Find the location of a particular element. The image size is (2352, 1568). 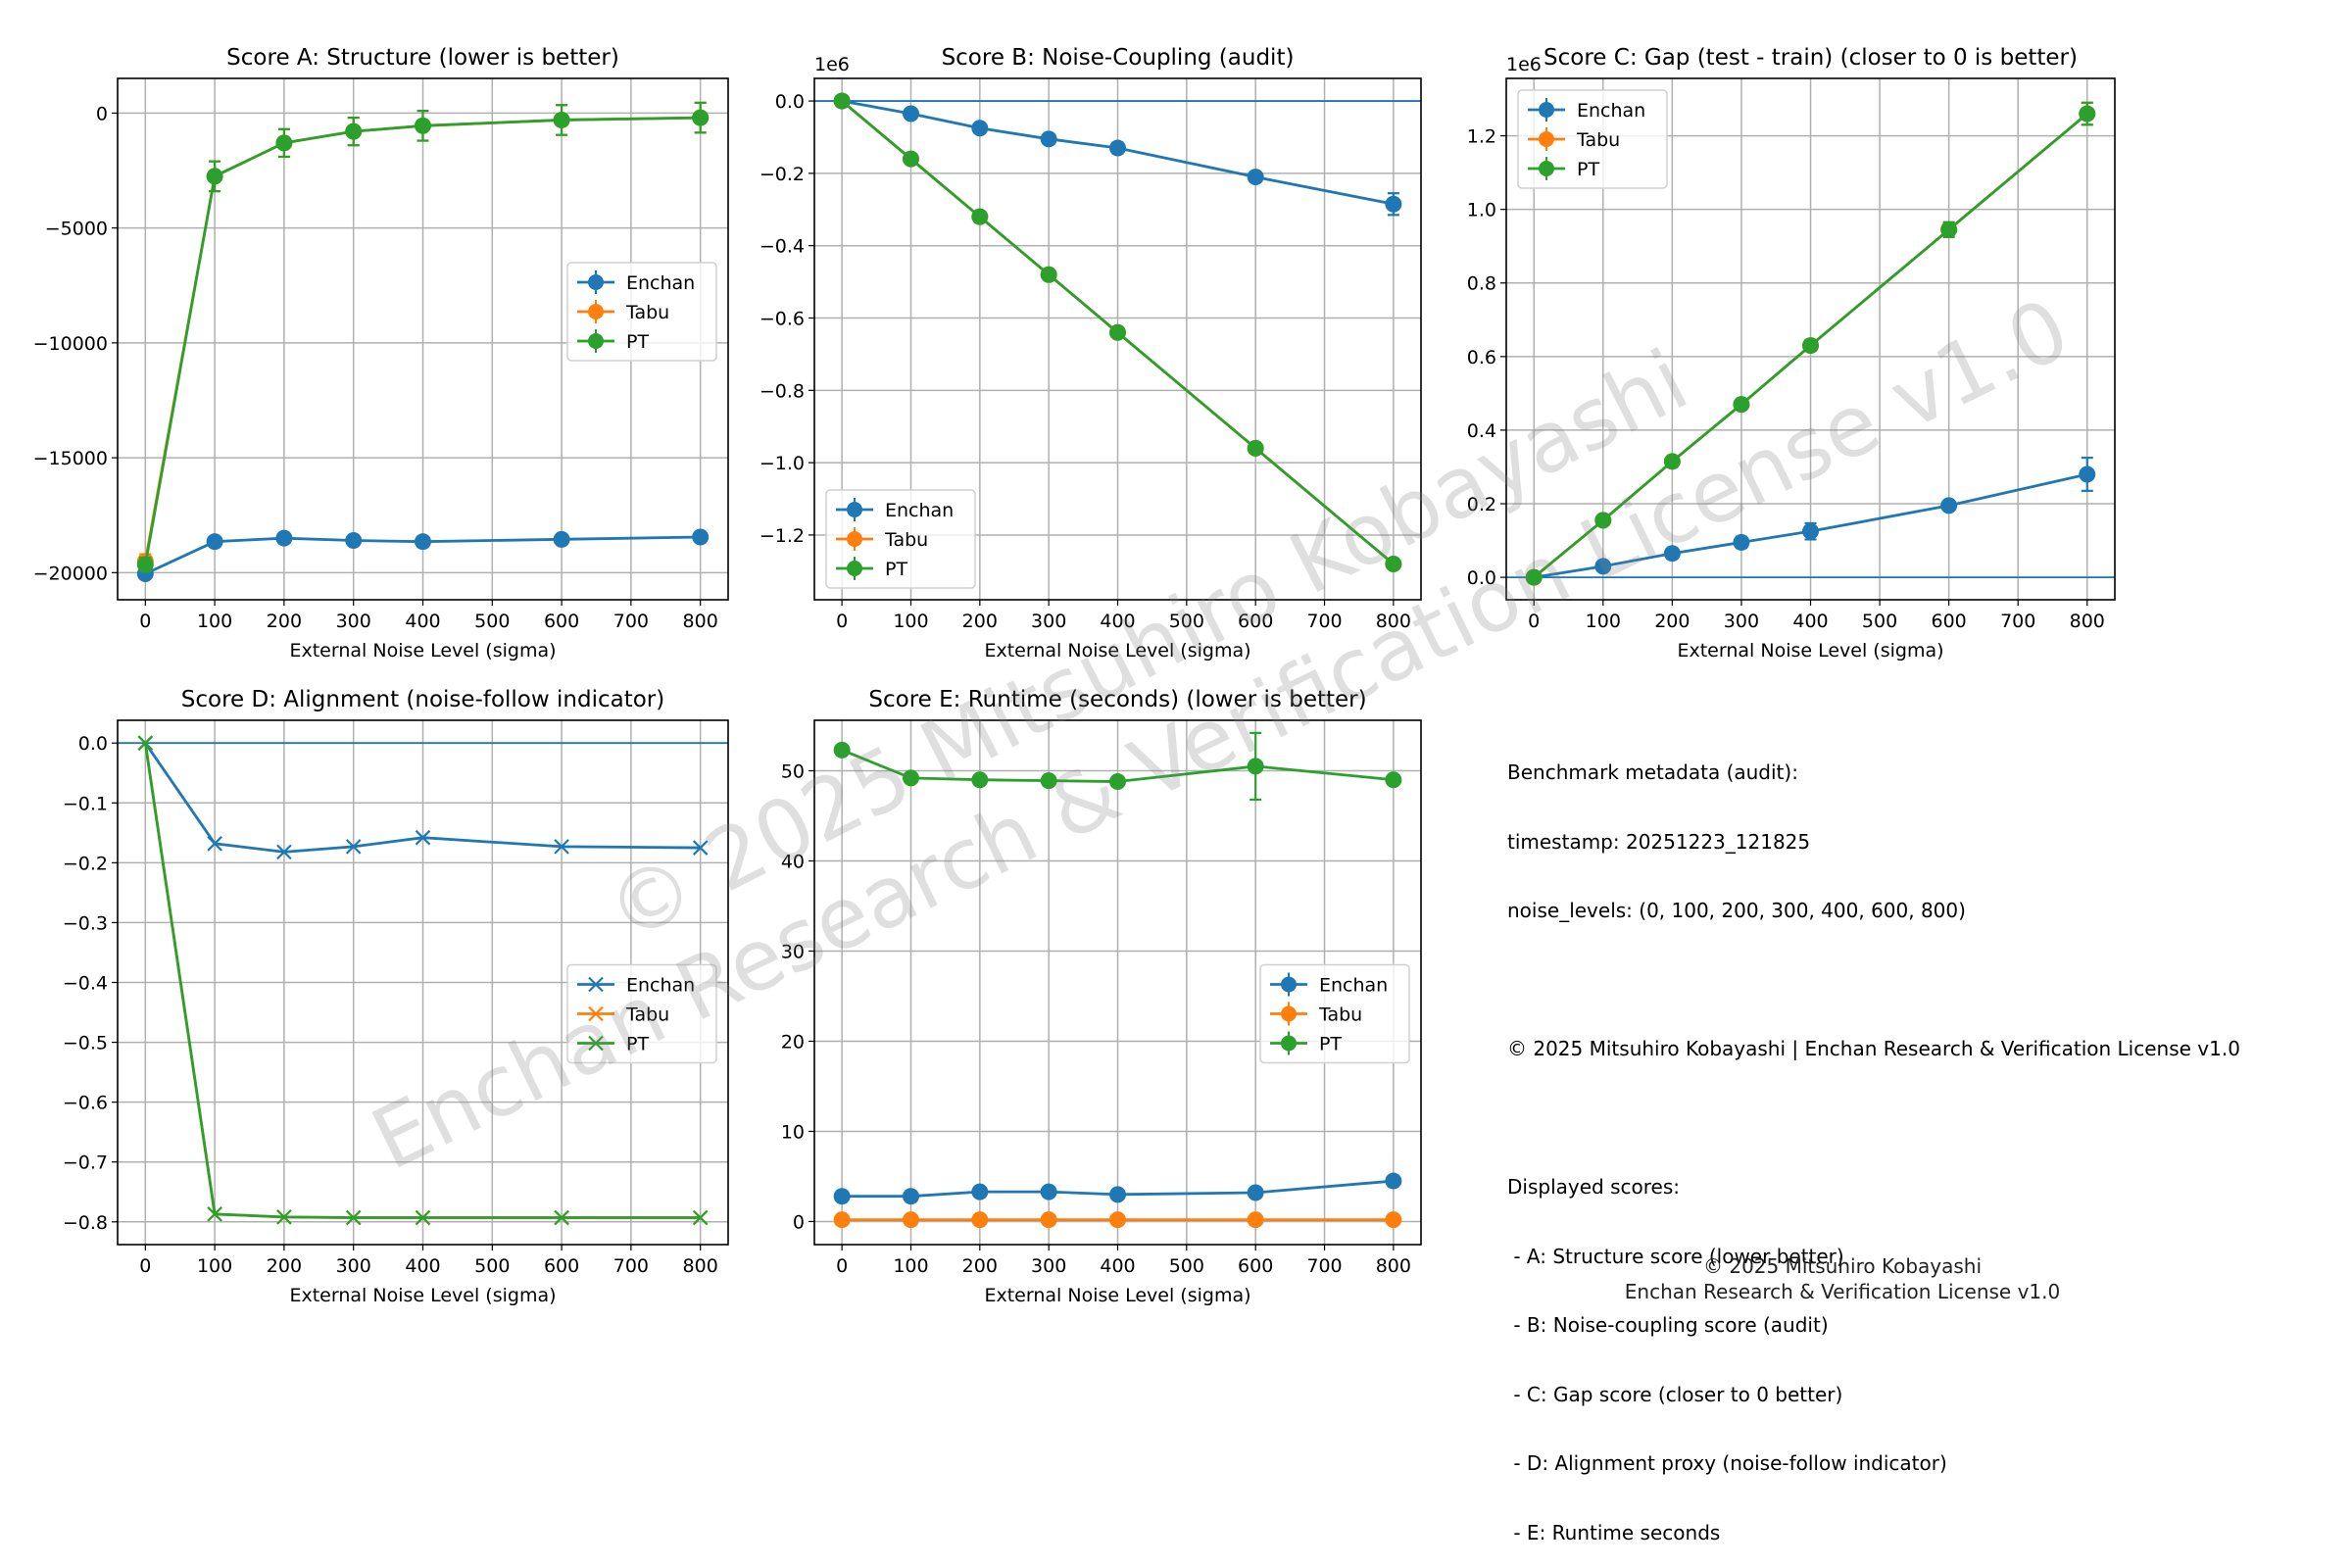

y-tick-label: 0.4 is located at coordinates (1481, 431).